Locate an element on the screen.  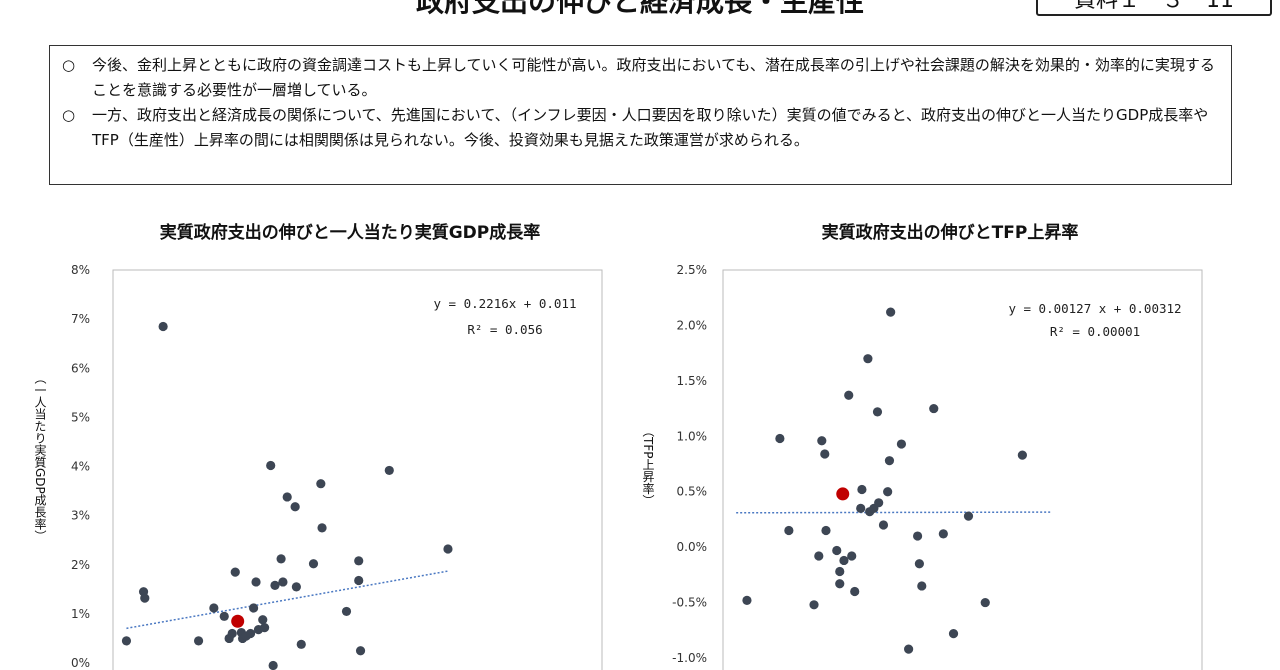
r-squared-label: R² = 0.00001 is located at coordinates (1095, 331).